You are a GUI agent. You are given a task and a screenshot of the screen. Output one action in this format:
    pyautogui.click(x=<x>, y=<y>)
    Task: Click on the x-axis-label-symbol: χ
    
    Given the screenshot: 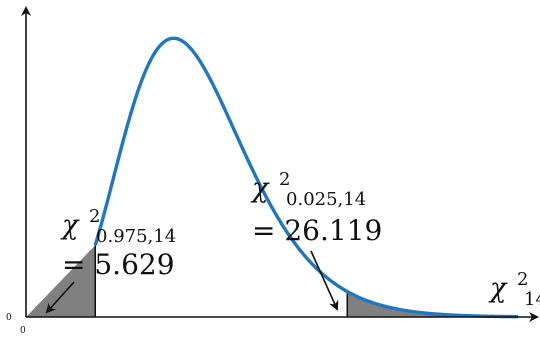 What is the action you would take?
    pyautogui.click(x=498, y=288)
    